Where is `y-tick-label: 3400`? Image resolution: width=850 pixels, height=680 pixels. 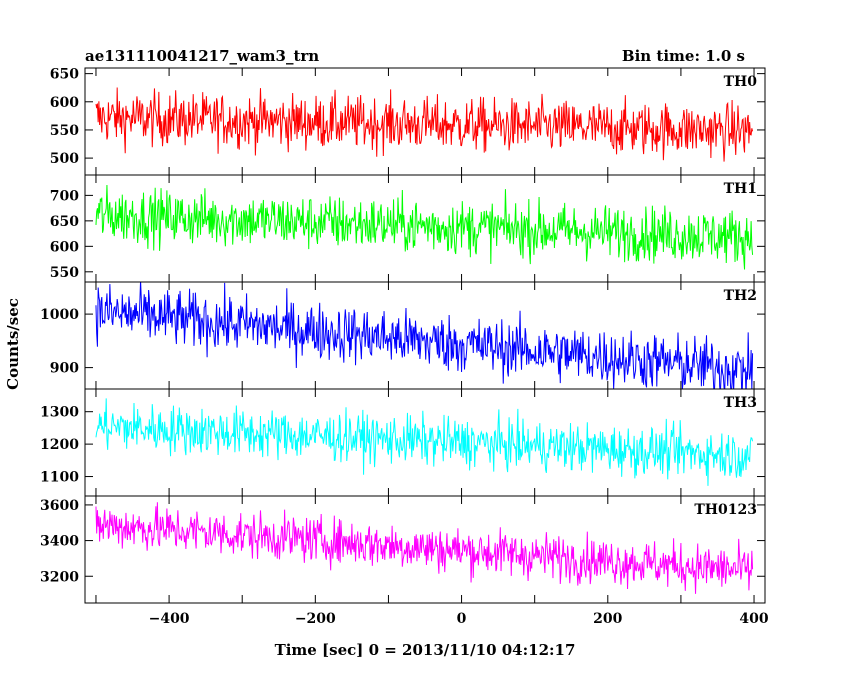
y-tick-label: 3400 is located at coordinates (59, 542).